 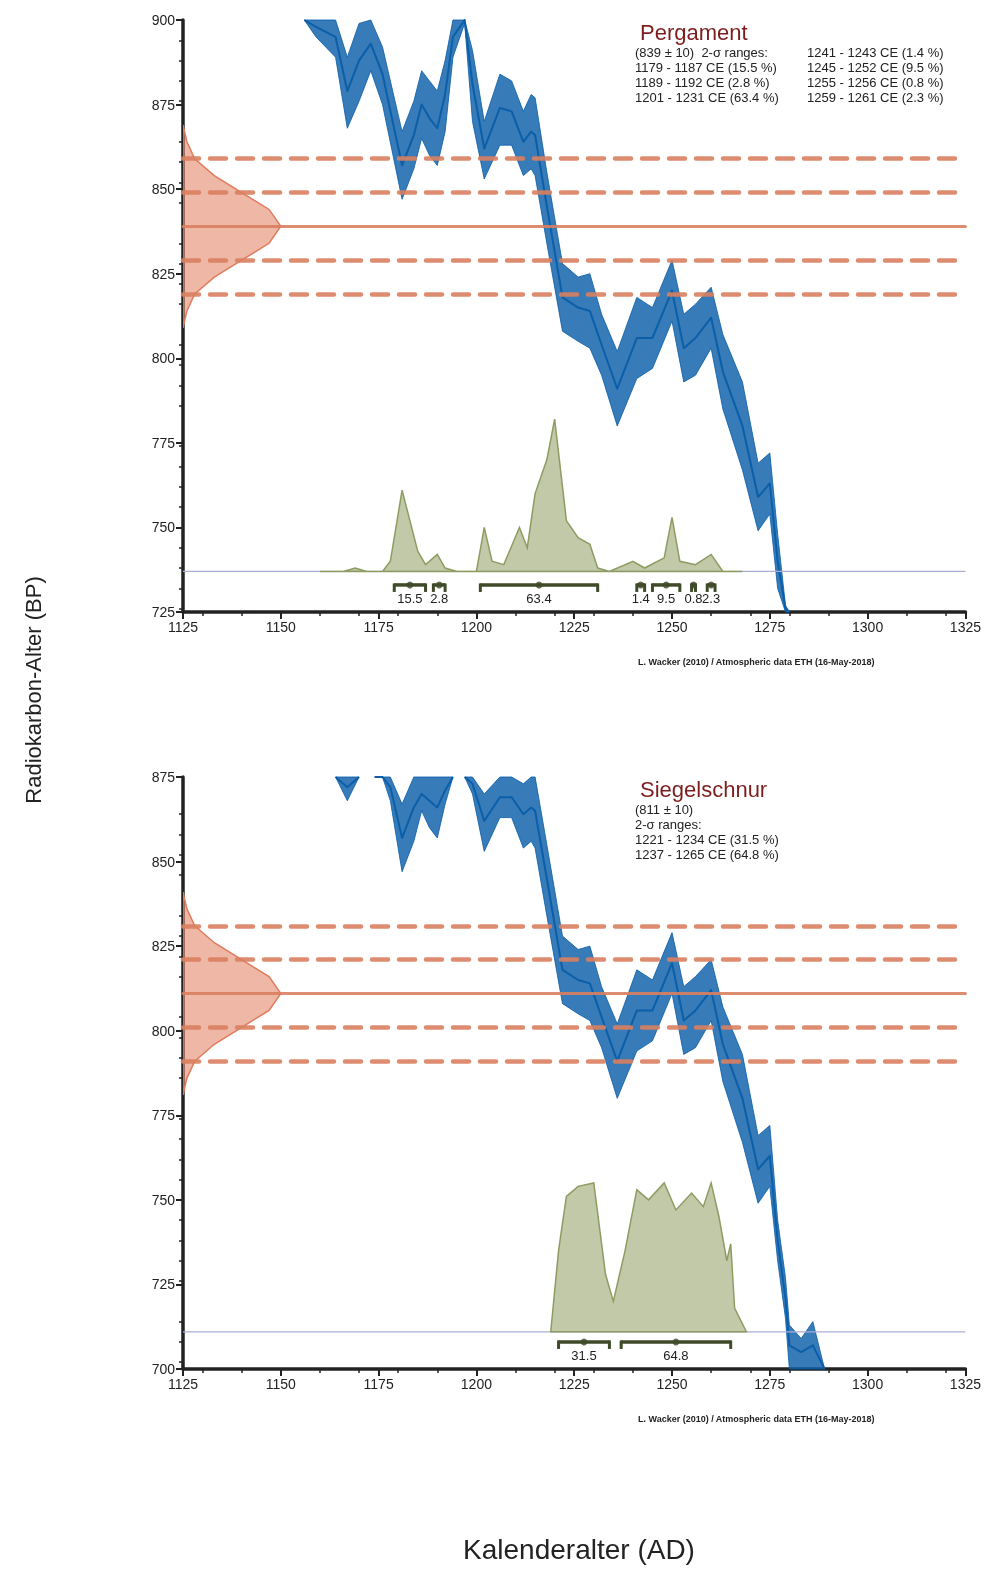 I want to click on annotation: (839 ± 10) 2-σ ranges:, so click(x=701, y=52).